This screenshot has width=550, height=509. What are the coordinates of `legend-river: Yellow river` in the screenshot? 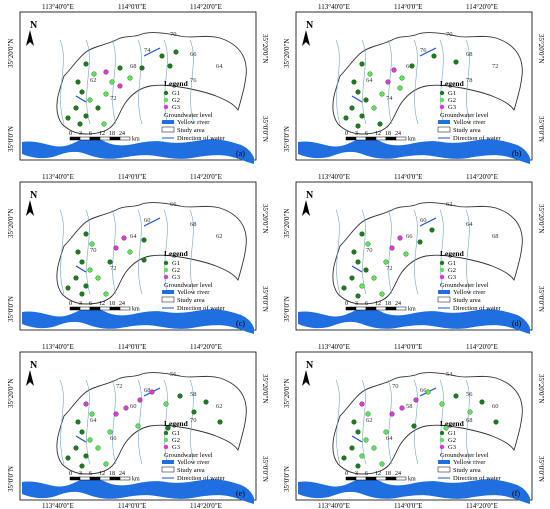 It's located at (469, 122).